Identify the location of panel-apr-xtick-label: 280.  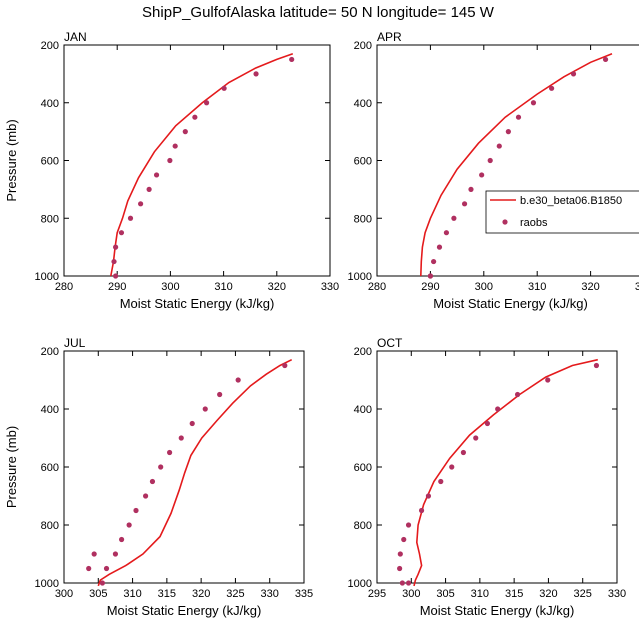
(377, 287).